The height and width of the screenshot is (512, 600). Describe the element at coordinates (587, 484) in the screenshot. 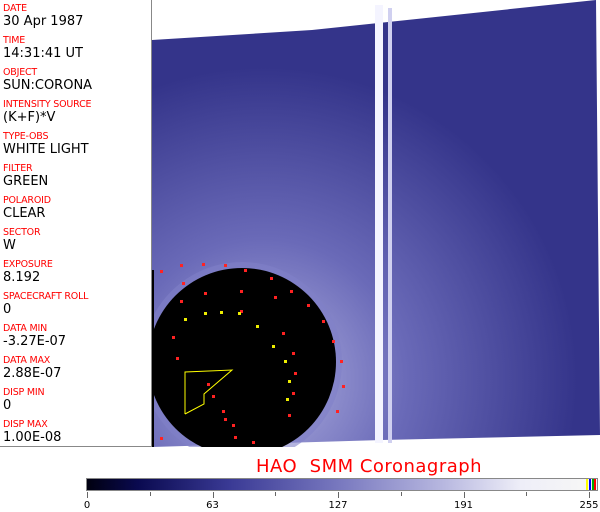

I see `swatch-yellow` at that location.